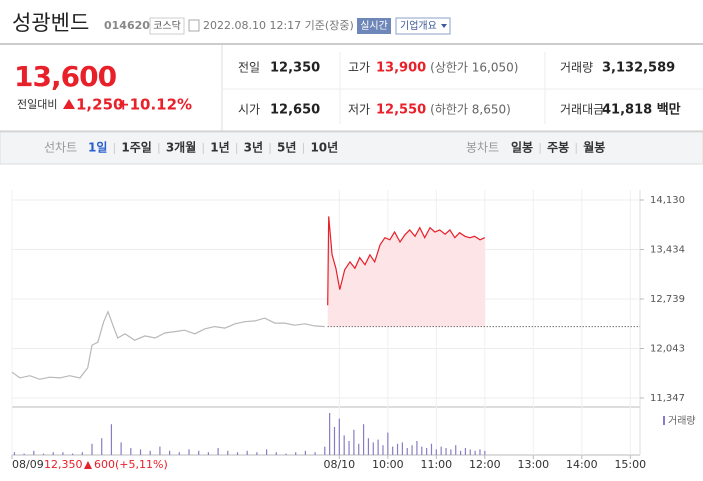  I want to click on area, so click(406, 271).